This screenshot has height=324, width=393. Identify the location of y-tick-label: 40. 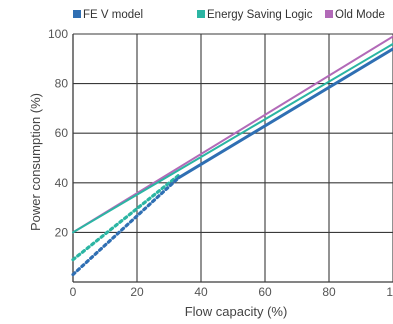
(62, 183).